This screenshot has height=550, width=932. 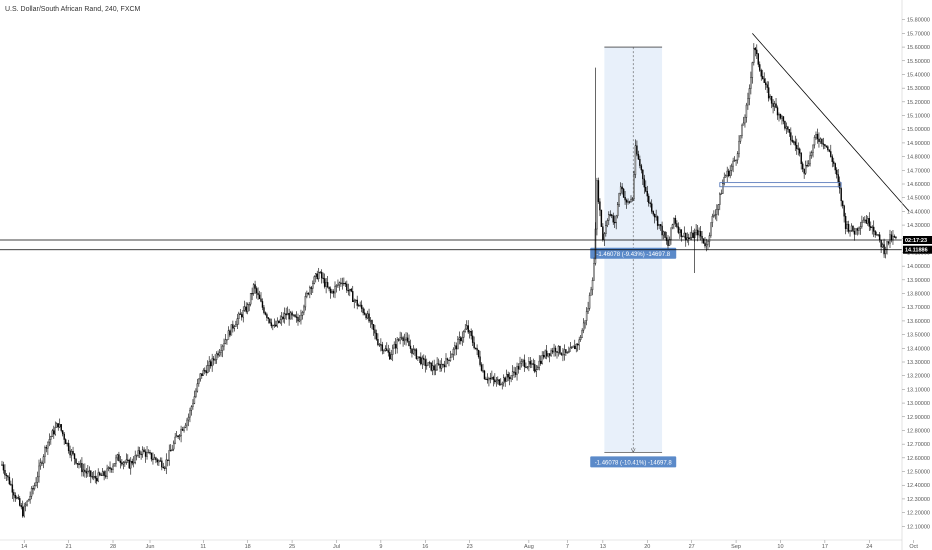 What do you see at coordinates (917, 249) in the screenshot?
I see `price-tag-box` at bounding box center [917, 249].